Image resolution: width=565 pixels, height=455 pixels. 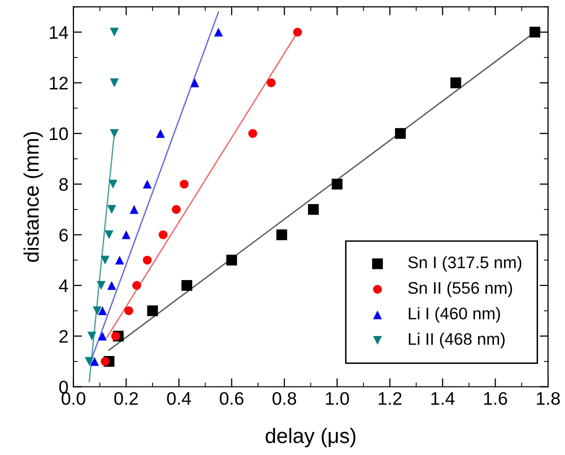 What do you see at coordinates (179, 398) in the screenshot?
I see `x-tick-label: 0.4` at bounding box center [179, 398].